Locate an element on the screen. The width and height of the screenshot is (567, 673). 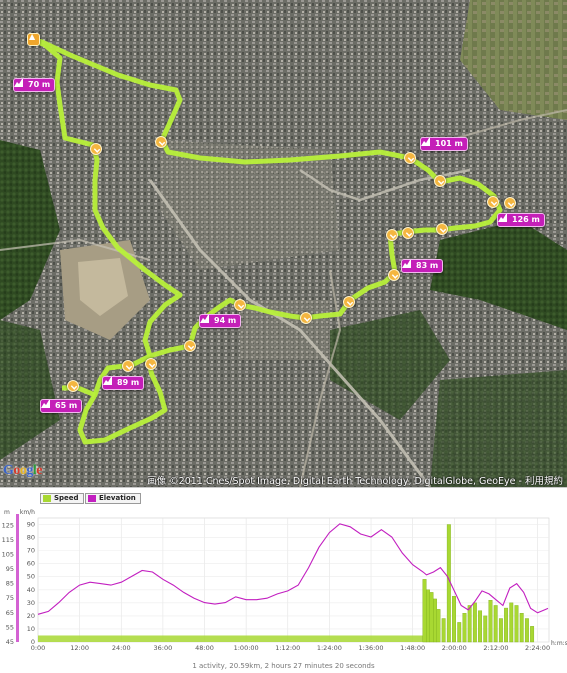
elevation-label: 94 m is located at coordinates (220, 321).